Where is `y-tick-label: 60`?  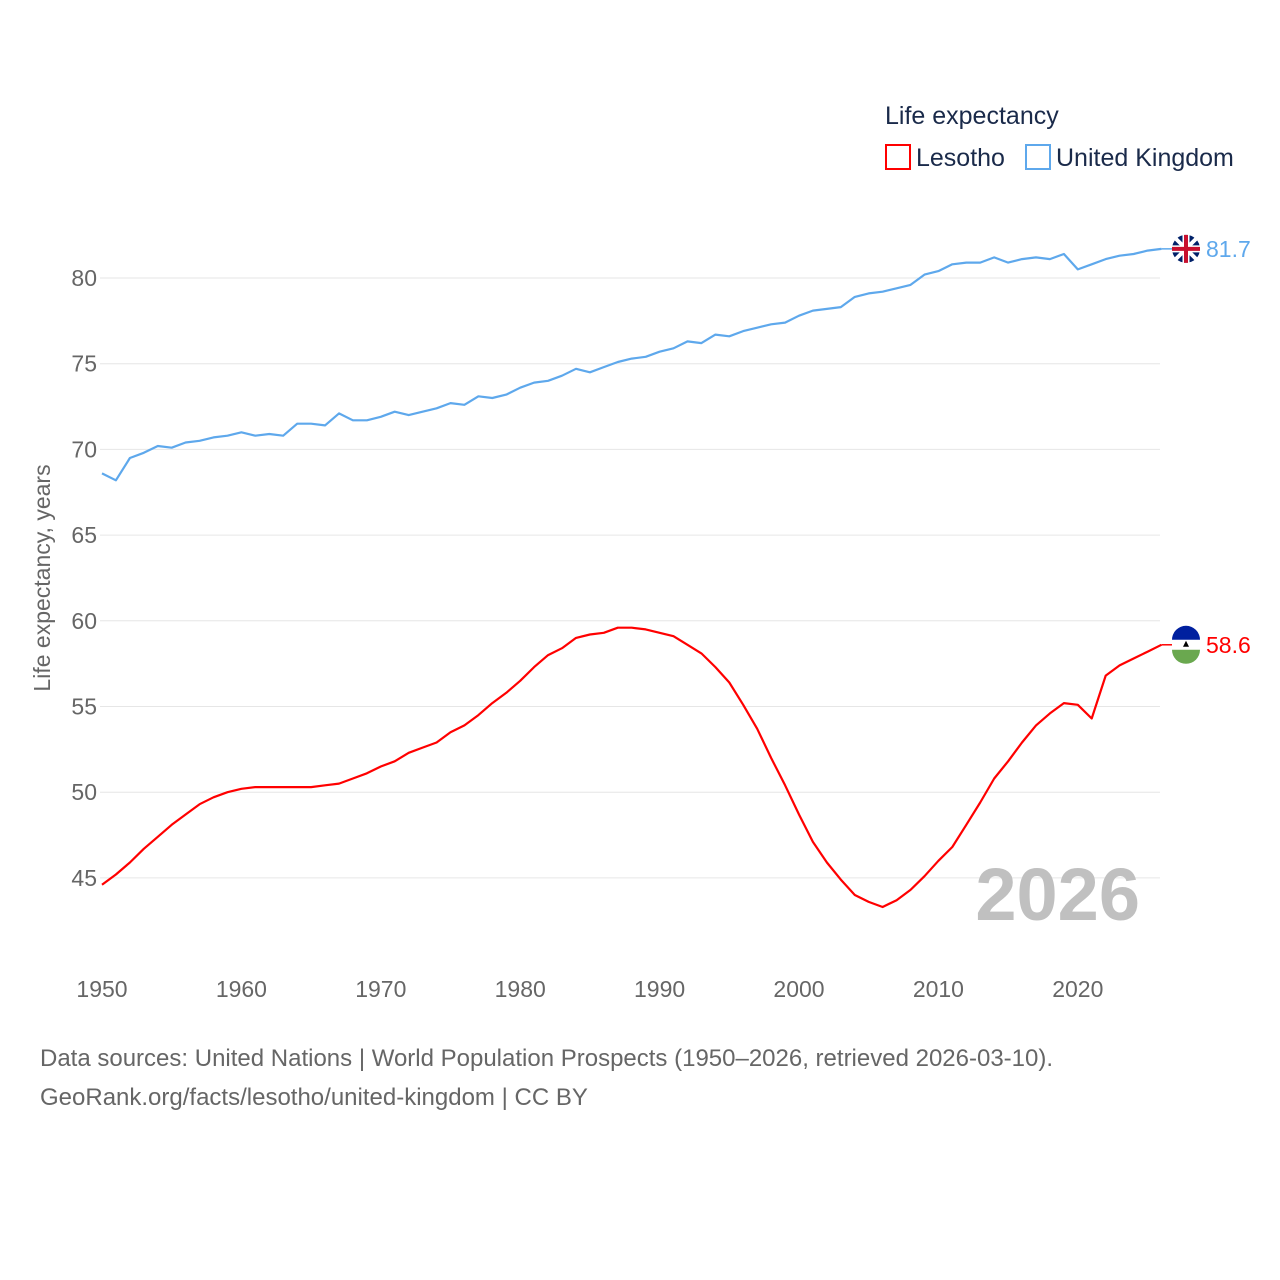
y-tick-label: 60 is located at coordinates (84, 621).